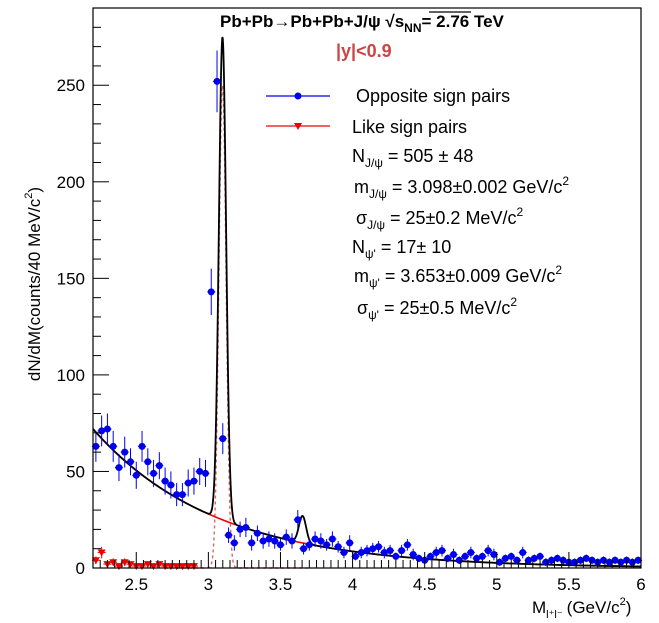 The width and height of the screenshot is (659, 623). What do you see at coordinates (113, 562) in the screenshot?
I see `like-sign-point` at bounding box center [113, 562].